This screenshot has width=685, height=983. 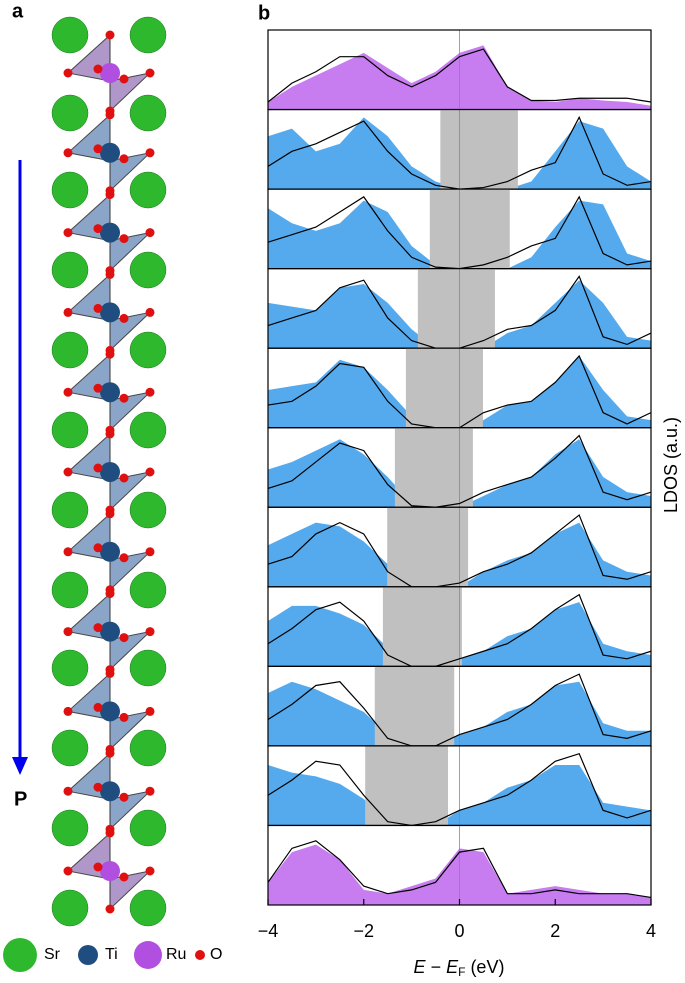 What do you see at coordinates (452, 967) in the screenshot?
I see `x-axis-label-part: E` at bounding box center [452, 967].